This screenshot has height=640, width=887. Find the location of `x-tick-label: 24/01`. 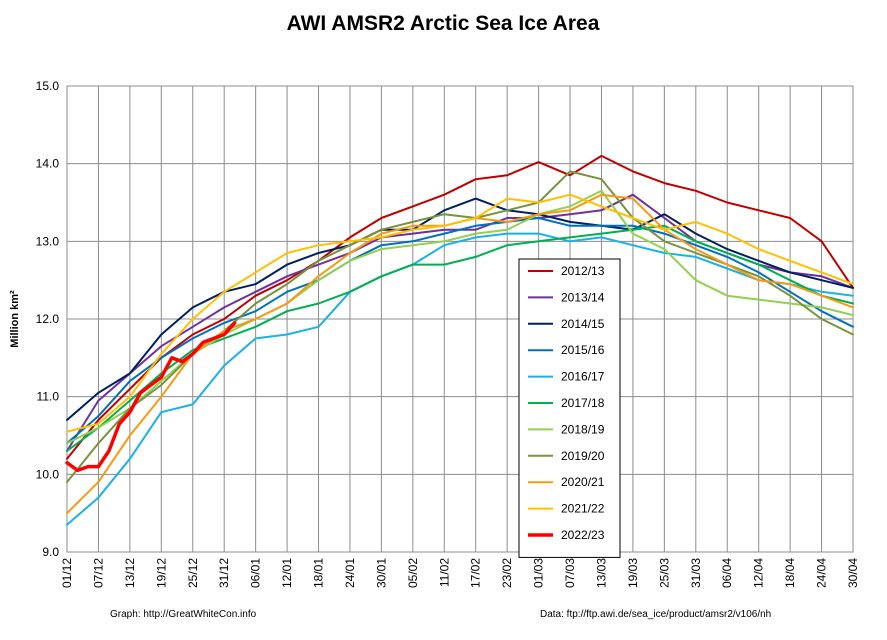

x-tick-label: 24/01 is located at coordinates (350, 573).